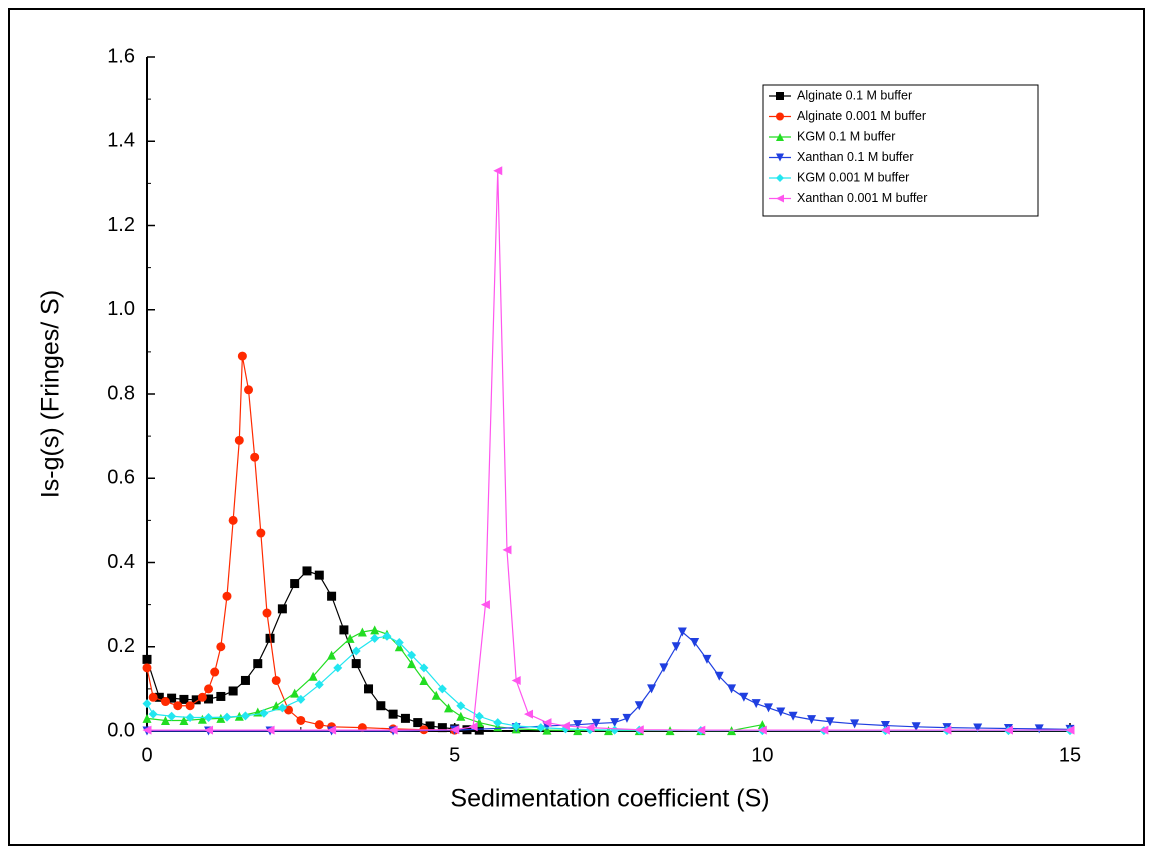  What do you see at coordinates (853, 177) in the screenshot?
I see `legend-label: KGM 0.001 M buffer` at bounding box center [853, 177].